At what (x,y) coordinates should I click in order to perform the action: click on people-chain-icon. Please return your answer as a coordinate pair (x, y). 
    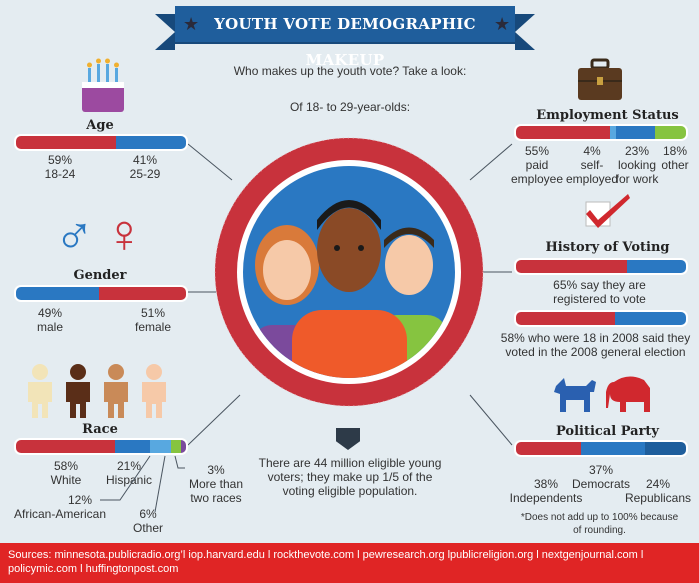
    Looking at the image, I should click on (97, 391).